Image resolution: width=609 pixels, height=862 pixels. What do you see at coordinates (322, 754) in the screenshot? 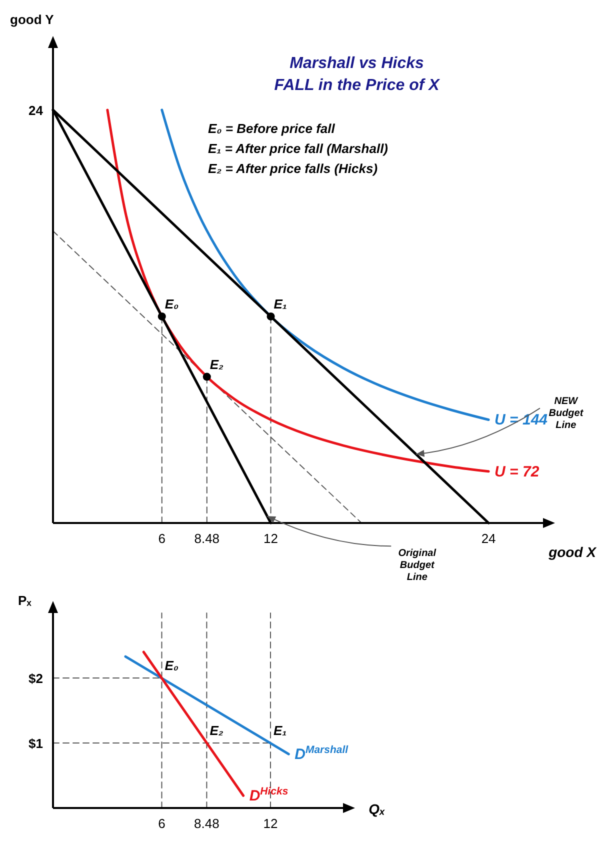
I see `series-label: D$^{Marshall}$` at bounding box center [322, 754].